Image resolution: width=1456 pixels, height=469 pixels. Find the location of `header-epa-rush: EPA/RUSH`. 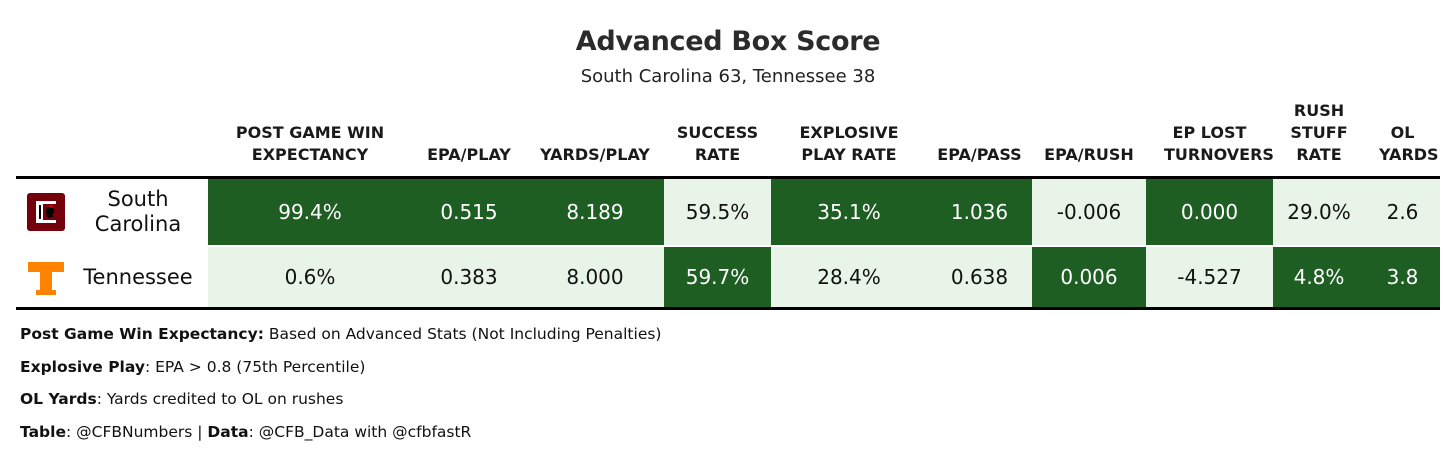

header-epa-rush: EPA/RUSH is located at coordinates (1089, 139).